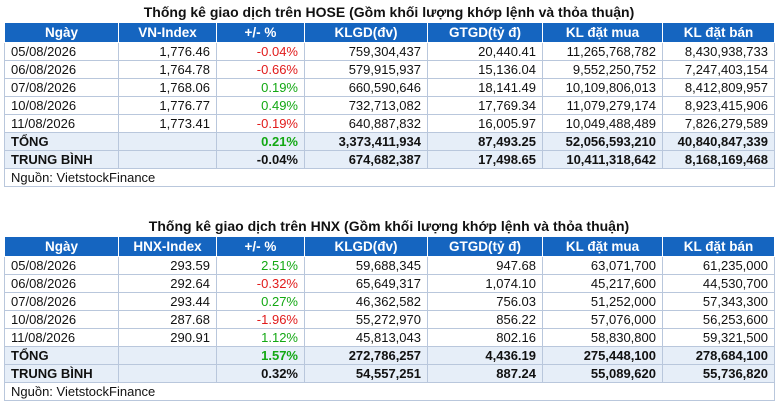  I want to click on cell-volume: 732,713,082, so click(366, 105).